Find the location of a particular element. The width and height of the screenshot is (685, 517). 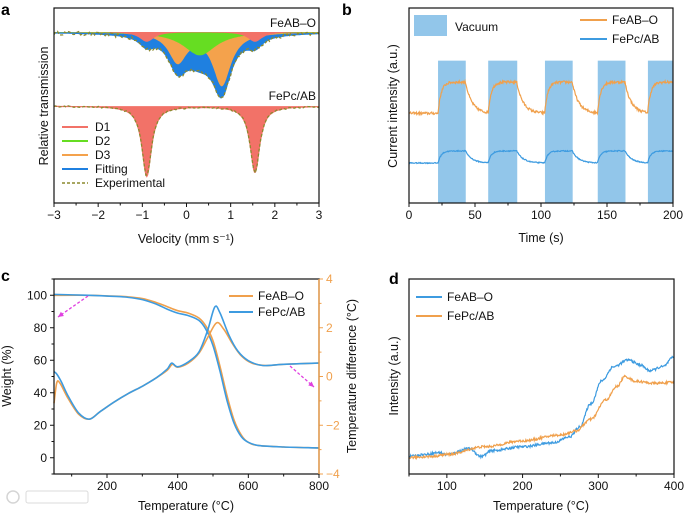

axis-d-x-tick-label: 400 is located at coordinates (674, 486).